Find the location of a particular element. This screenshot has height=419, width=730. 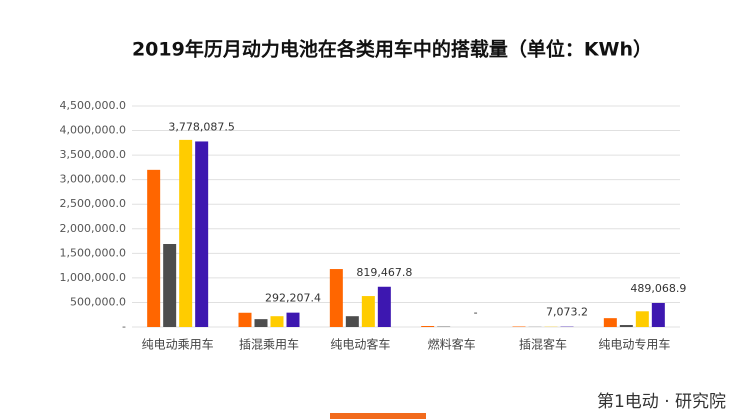

x-tick-label: 纯电动客车 is located at coordinates (360, 344).